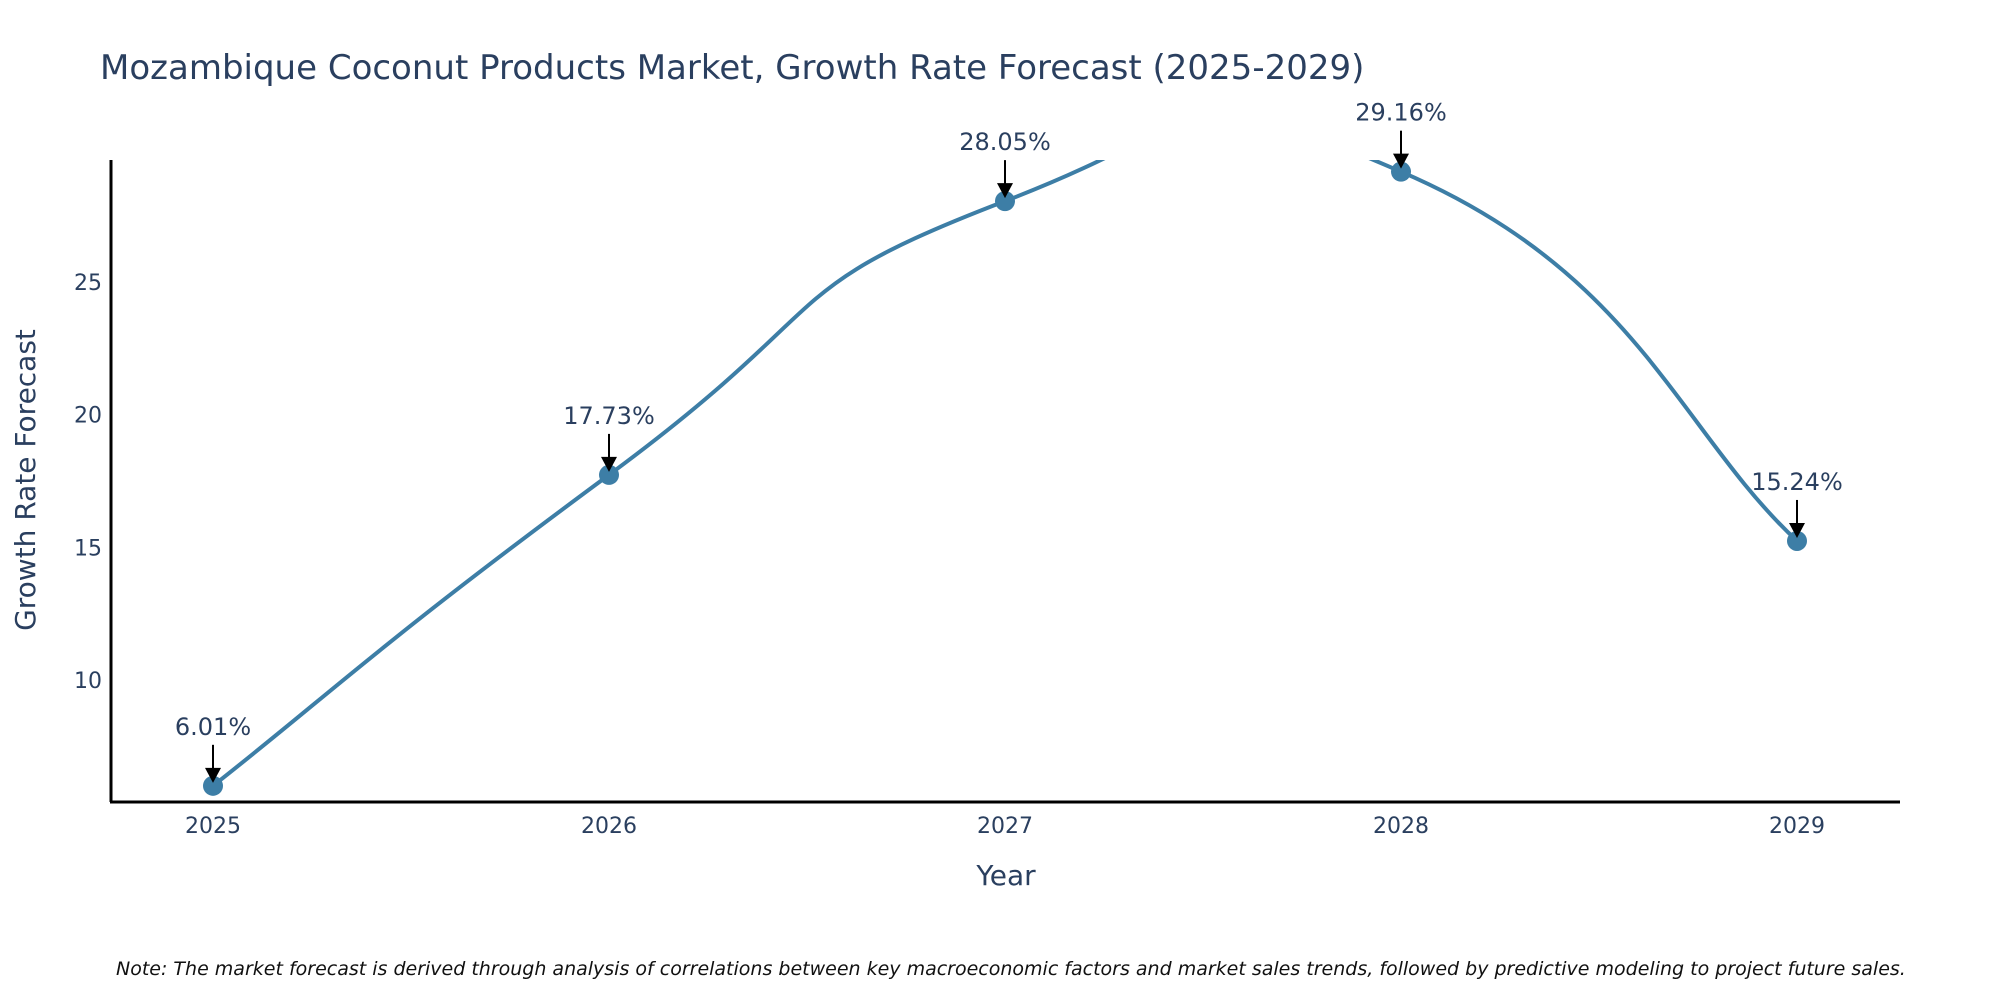 This screenshot has height=1000, width=2000. What do you see at coordinates (88, 482) in the screenshot?
I see `y-axis-ticks: 10 15 20 25` at bounding box center [88, 482].